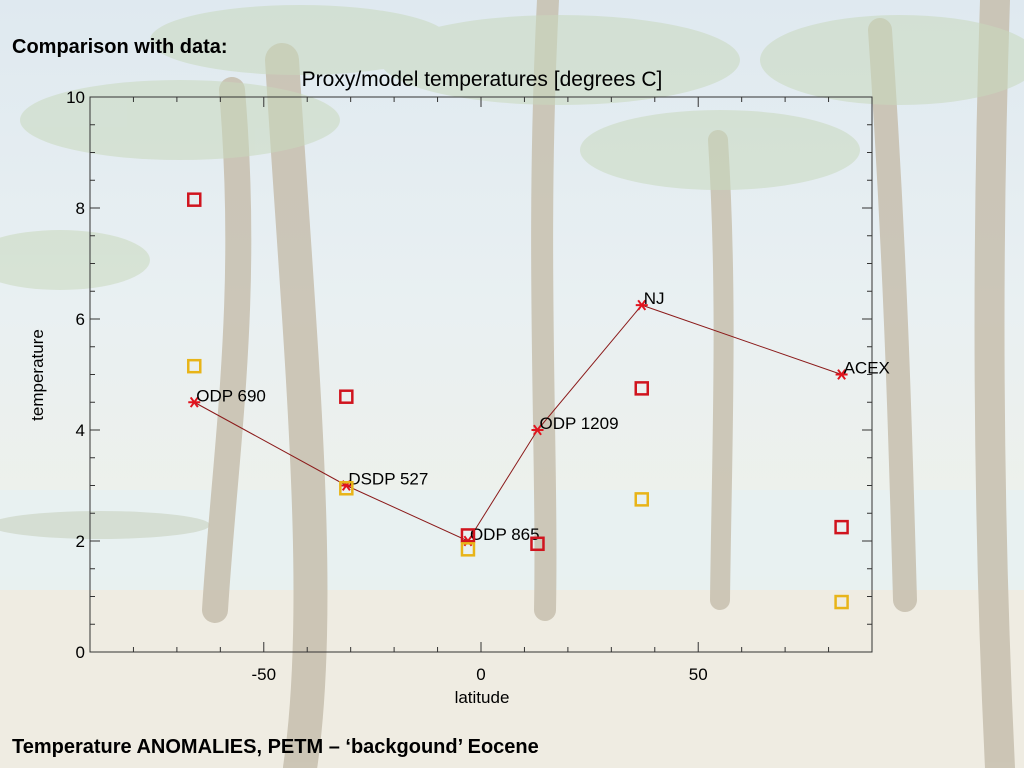 The height and width of the screenshot is (768, 1024). Describe the element at coordinates (231, 395) in the screenshot. I see `site-label: ODP 690` at that location.